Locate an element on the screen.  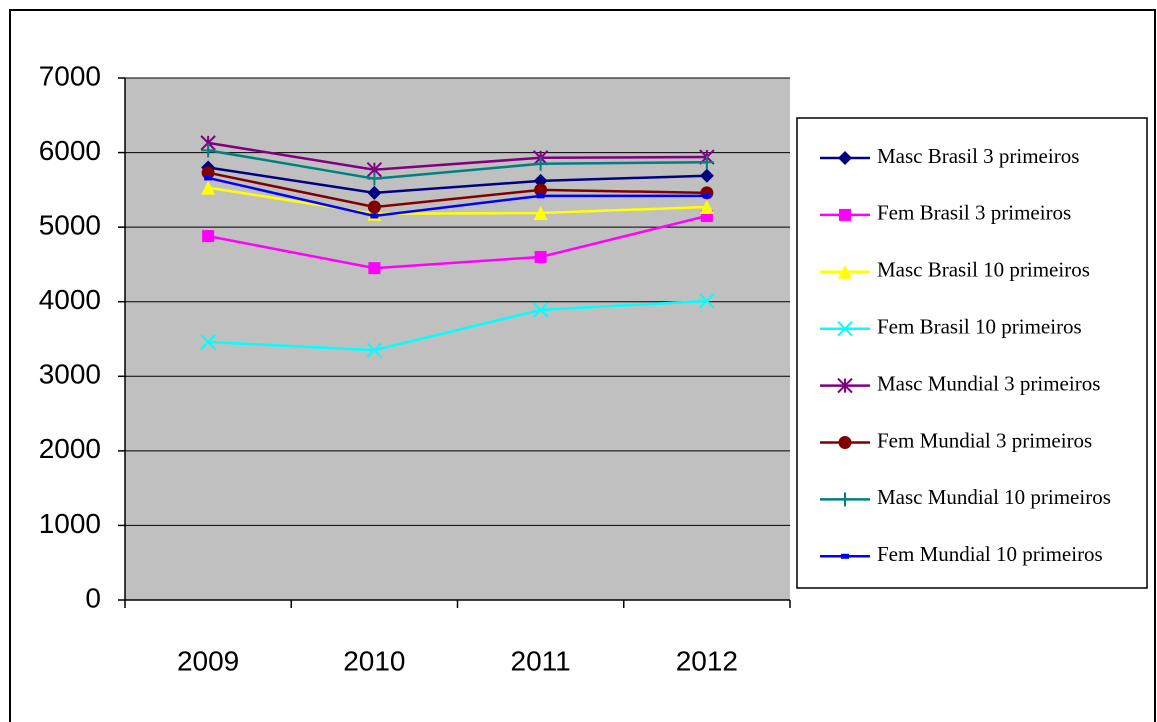
y-tick-label: 6000 is located at coordinates (70, 150).